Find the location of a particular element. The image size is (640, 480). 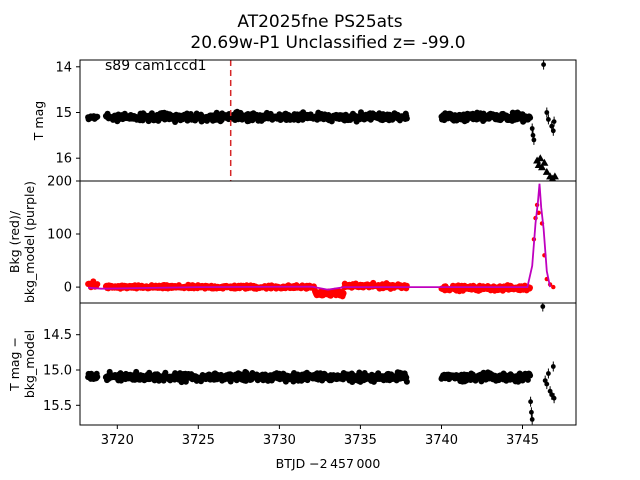

y-tick-label: 14 is located at coordinates (63, 67).